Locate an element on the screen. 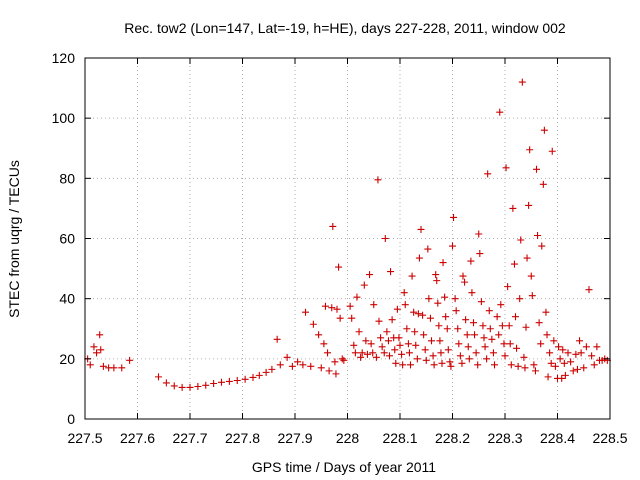 This screenshot has height=480, width=640. x-tick-label: 228.1 is located at coordinates (399, 438).